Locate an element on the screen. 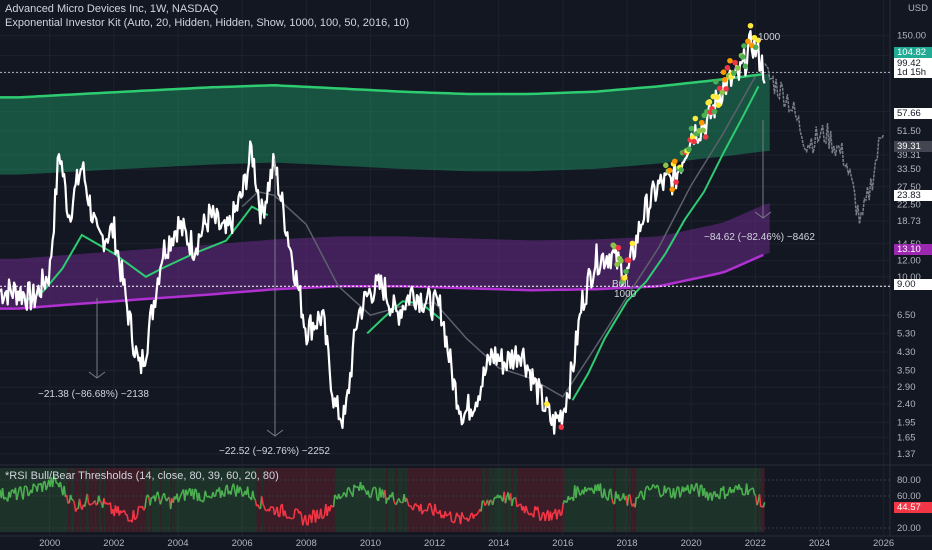  drawdown-label: −84.62 (−82.46%) −8462 is located at coordinates (759, 237).